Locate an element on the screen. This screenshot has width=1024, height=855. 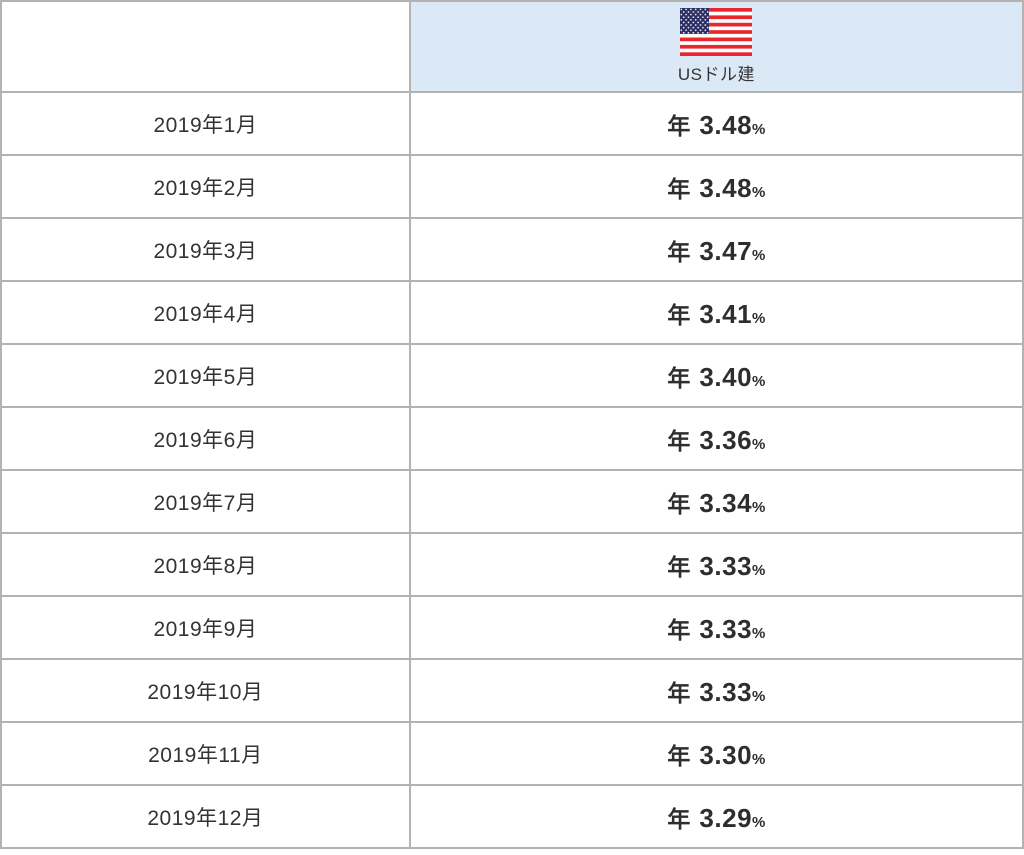
rate-cell: 年 3.30% is located at coordinates (716, 753).